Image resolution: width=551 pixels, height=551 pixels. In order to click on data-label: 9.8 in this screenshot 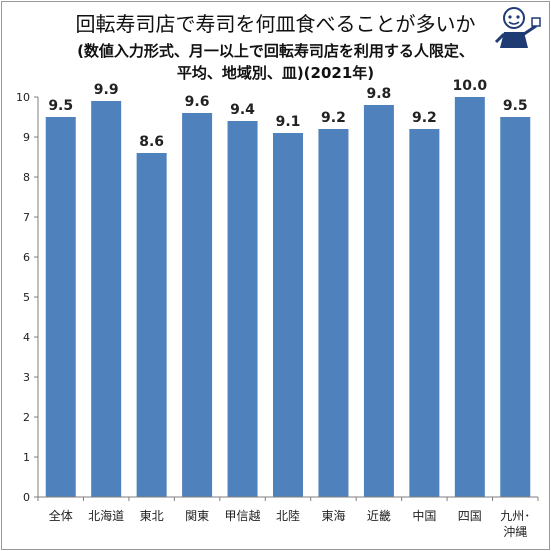, I will do `click(379, 94)`.